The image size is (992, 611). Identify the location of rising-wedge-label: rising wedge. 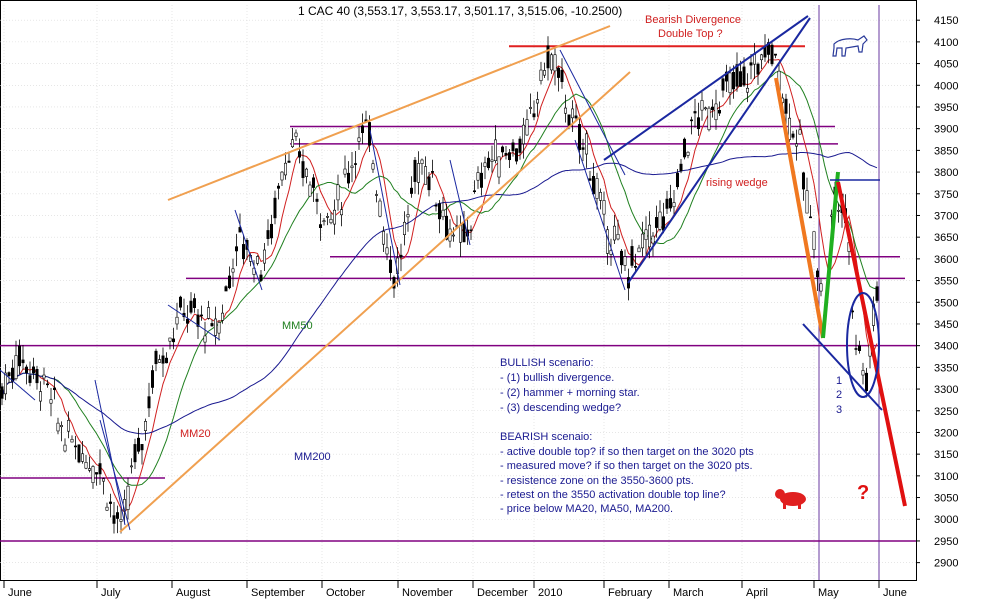
(737, 183).